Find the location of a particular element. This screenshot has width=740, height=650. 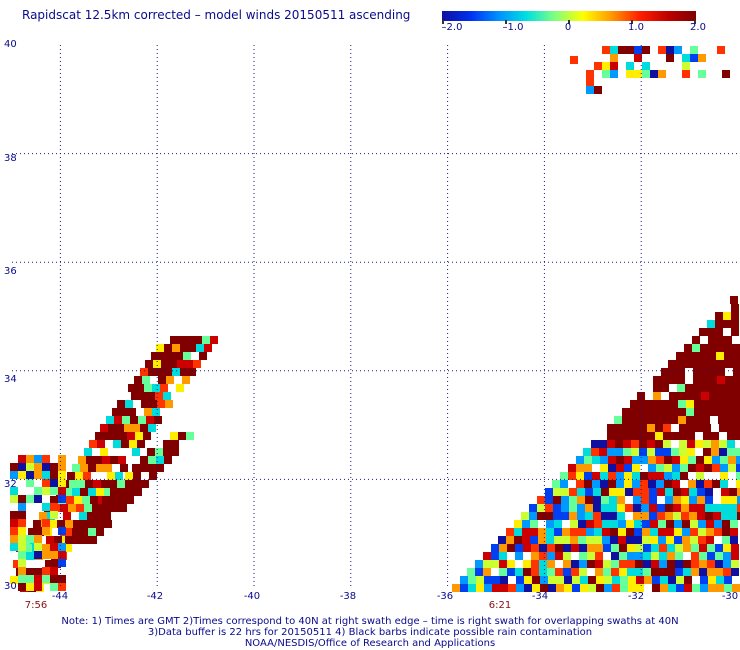

lat-label: 36 is located at coordinates (10, 271).